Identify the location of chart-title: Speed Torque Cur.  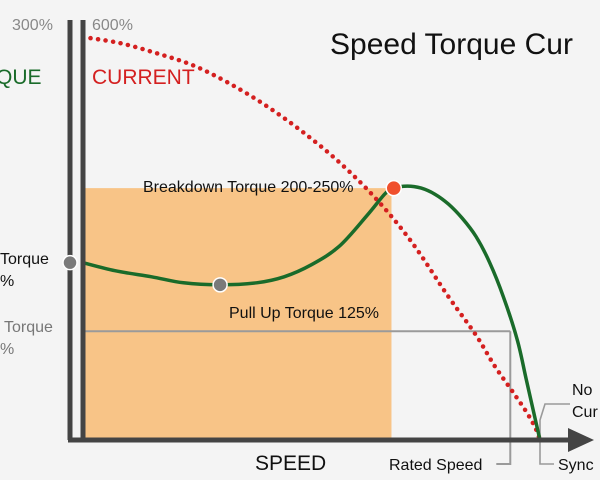
(451, 44).